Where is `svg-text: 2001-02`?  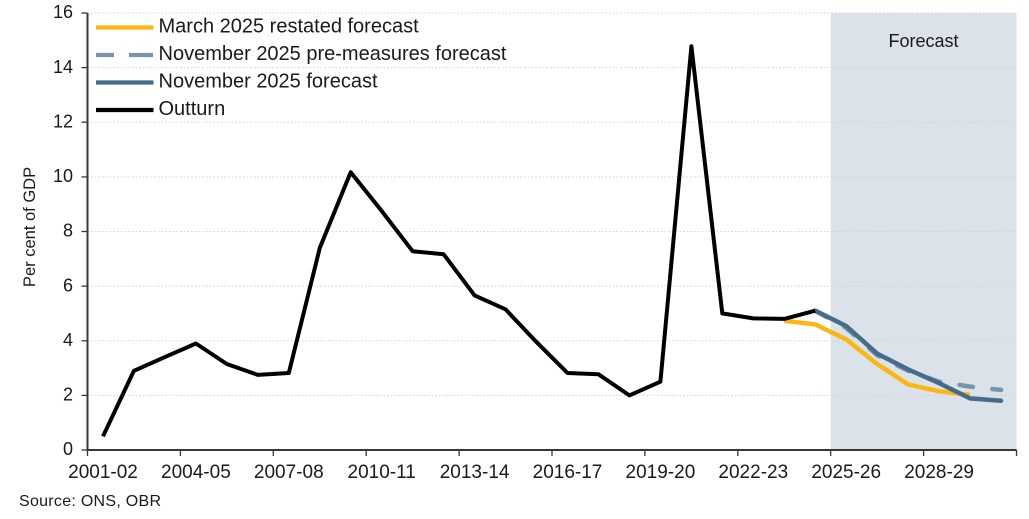 svg-text: 2001-02 is located at coordinates (103, 472).